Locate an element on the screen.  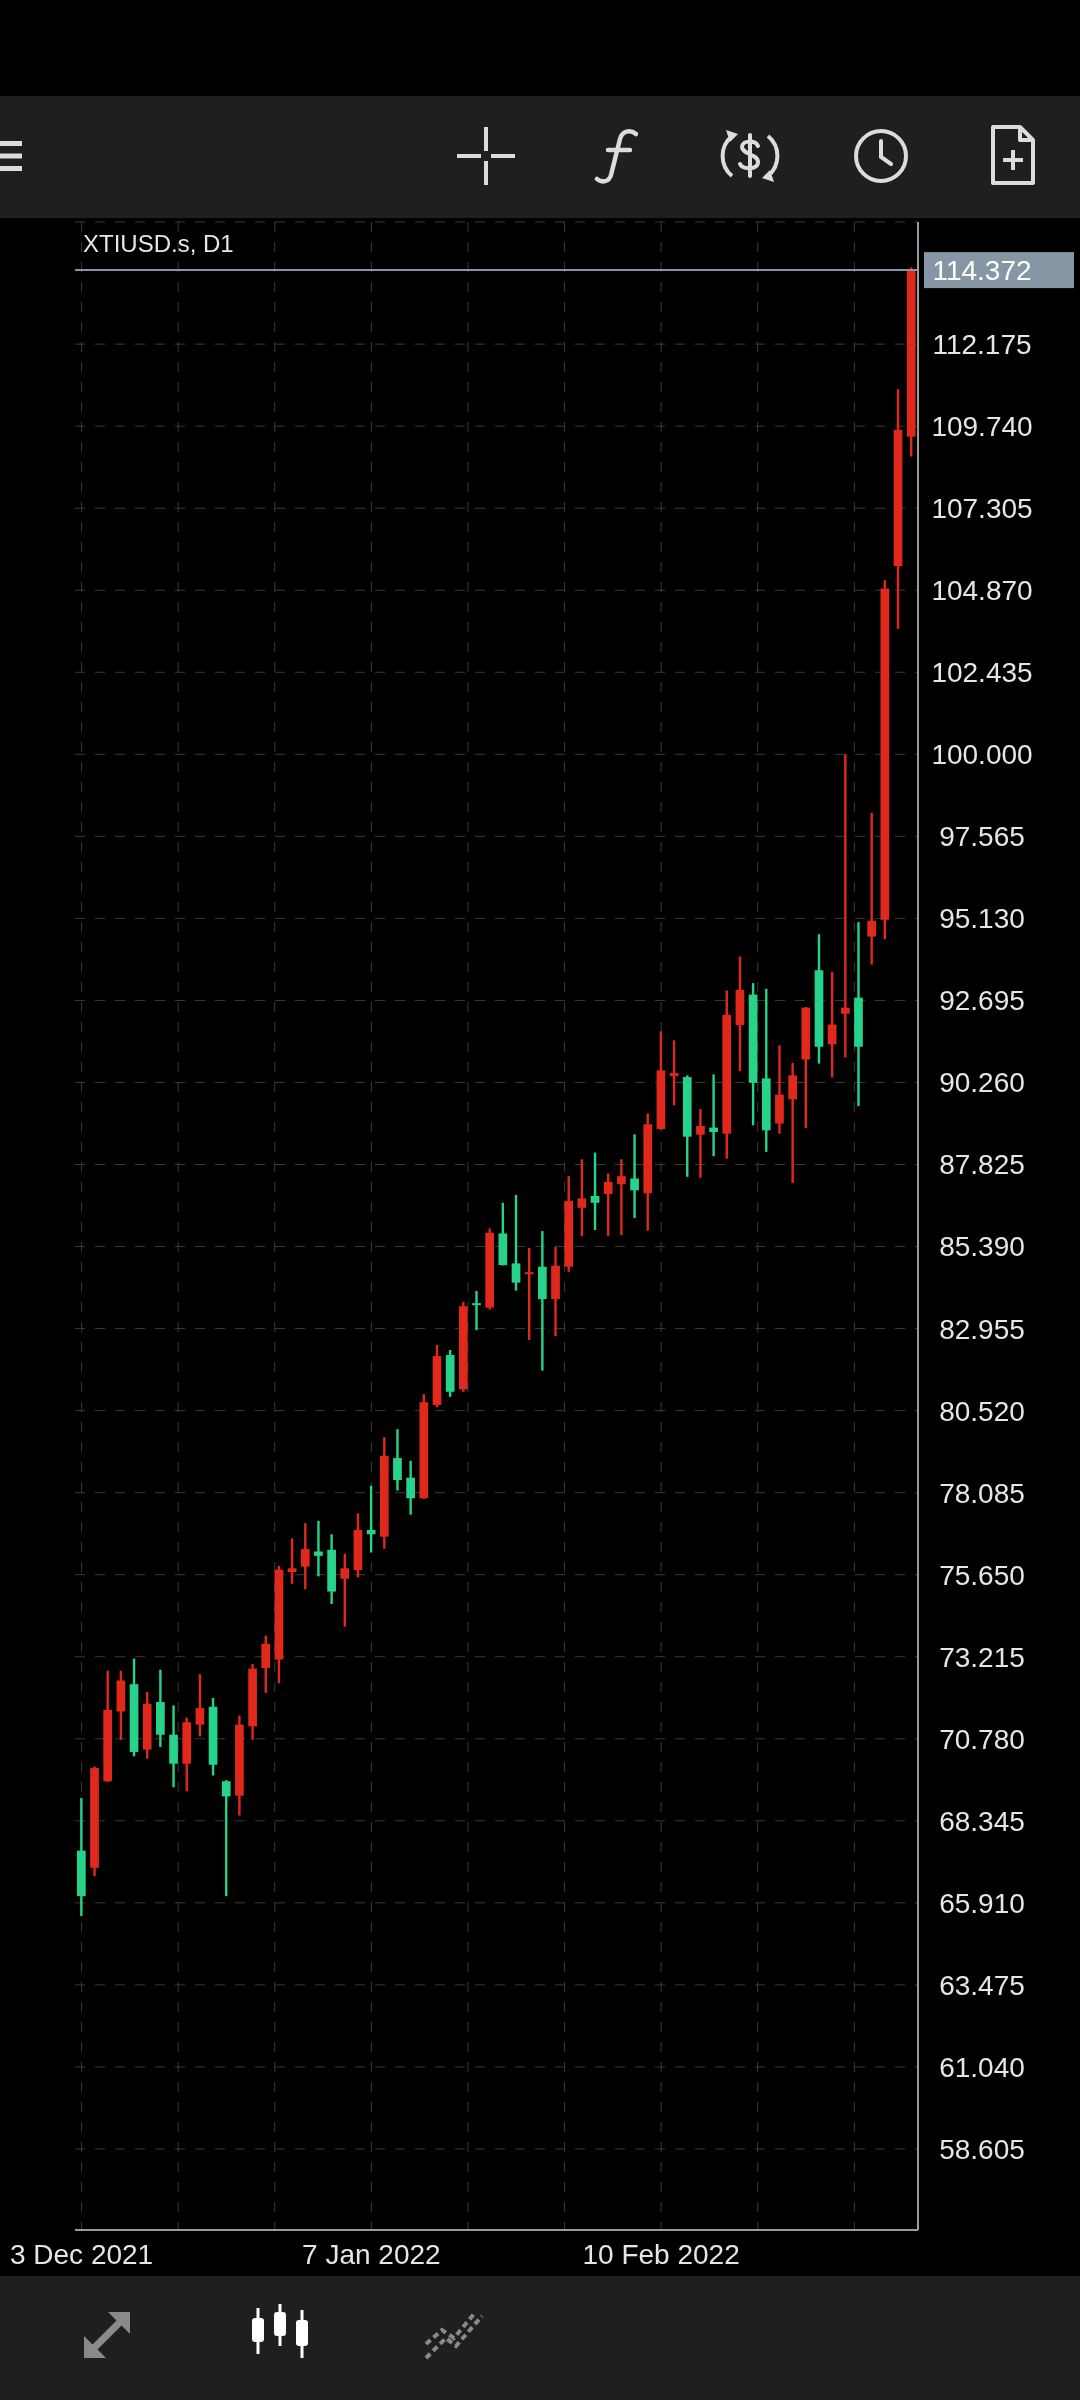
y-tick-label: 90.260 is located at coordinates (982, 1083).